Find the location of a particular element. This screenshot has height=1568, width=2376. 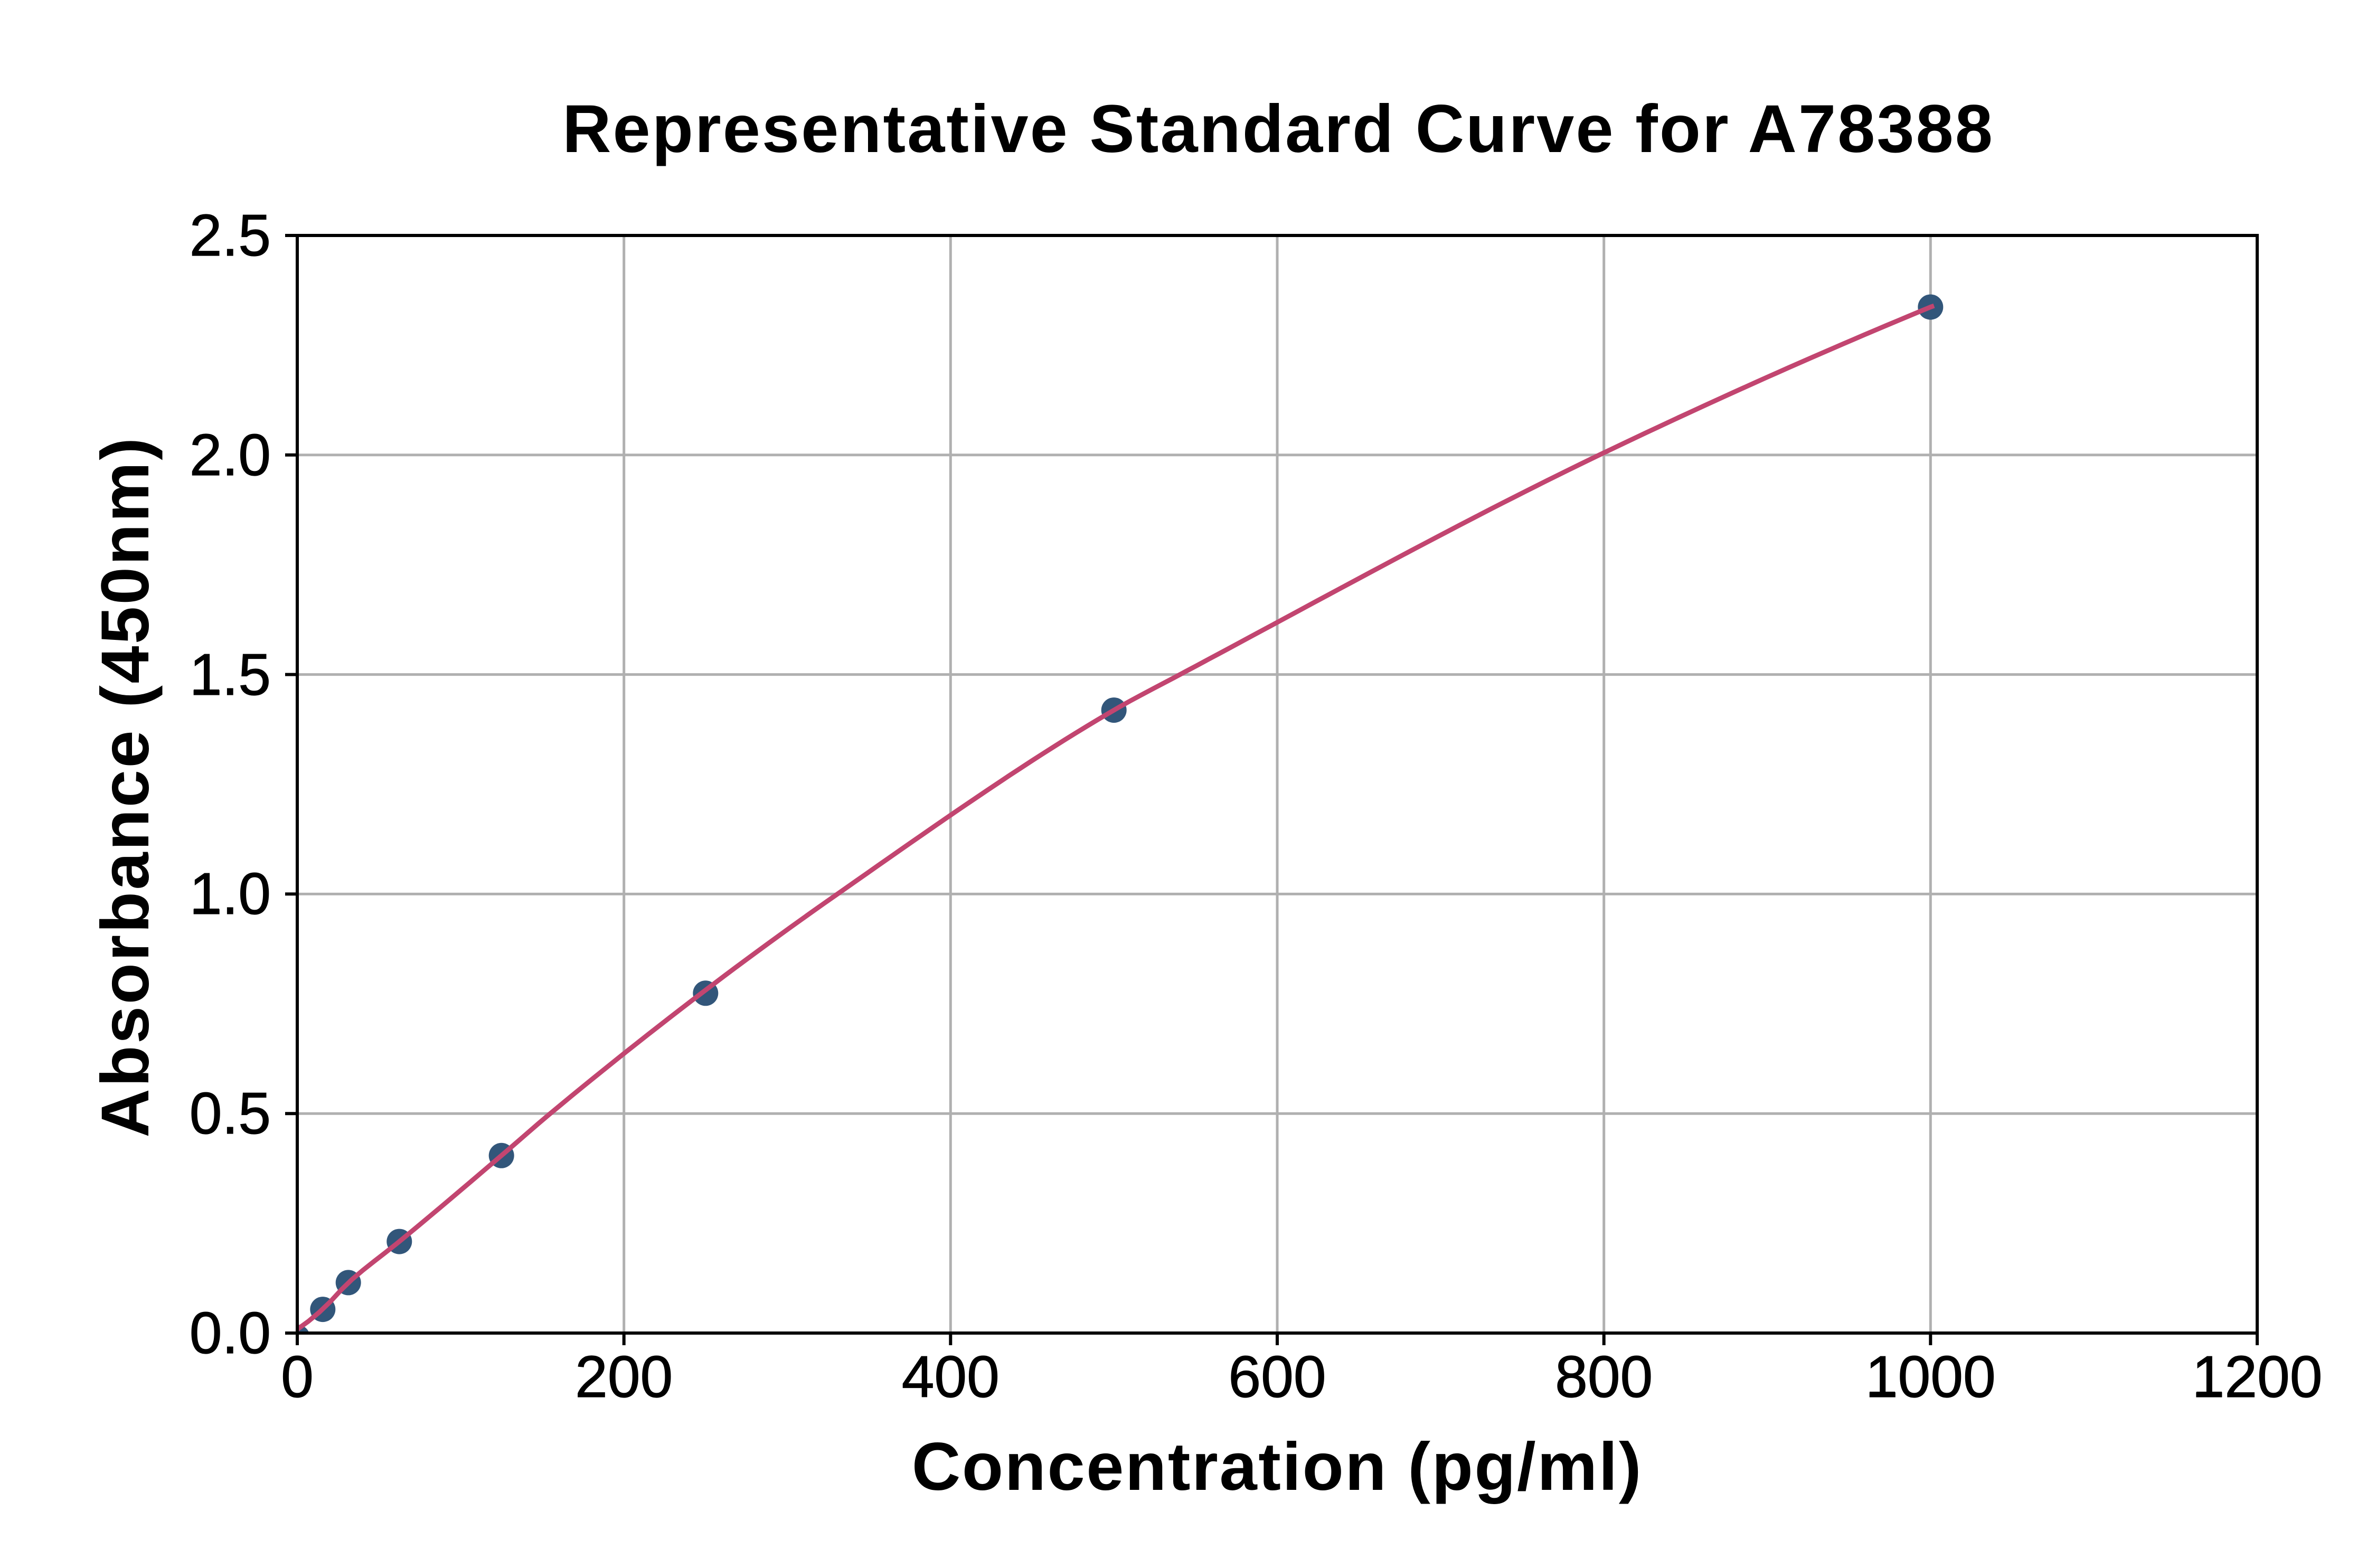

svg-text: 0.5 is located at coordinates (231, 1114).